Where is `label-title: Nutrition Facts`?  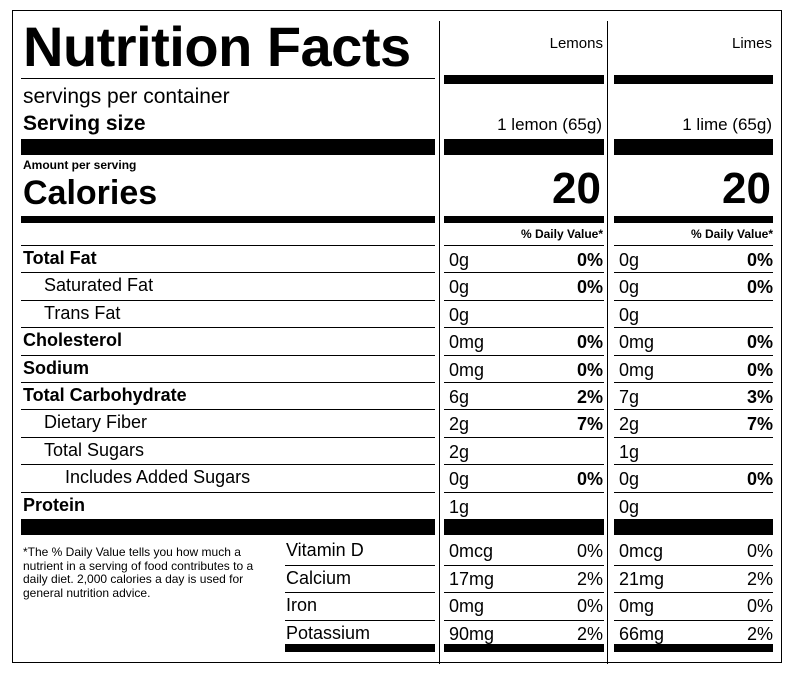
label-title: Nutrition Facts is located at coordinates (217, 46).